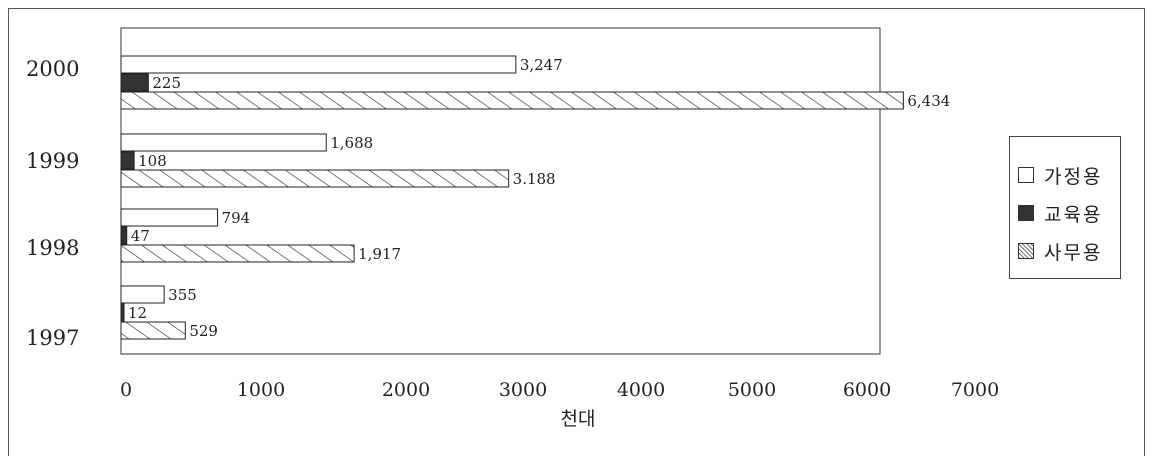 The image size is (1153, 456). What do you see at coordinates (153, 330) in the screenshot?
I see `bar-office-1997` at bounding box center [153, 330].